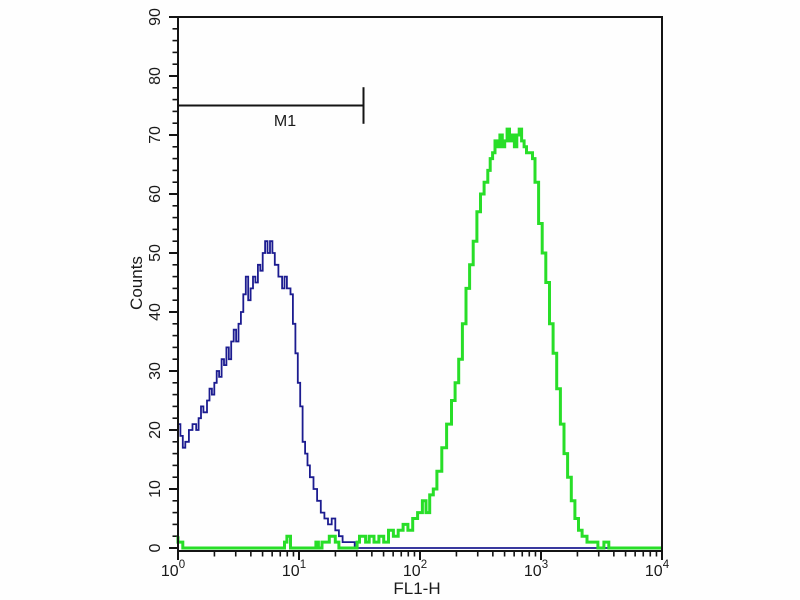 Image resolution: width=800 pixels, height=600 pixels. What do you see at coordinates (155, 76) in the screenshot?
I see `y-tick-label: 80` at bounding box center [155, 76].